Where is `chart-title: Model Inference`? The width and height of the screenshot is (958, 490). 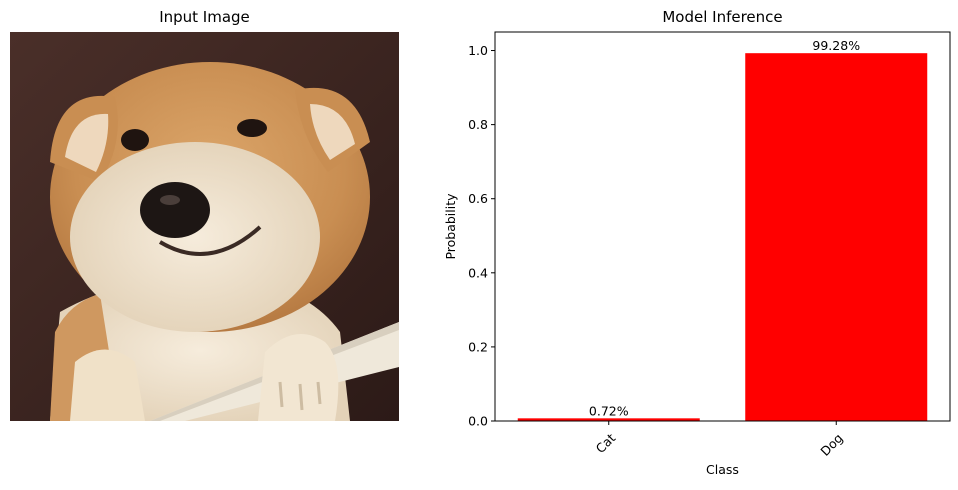
chart-title: Model Inference is located at coordinates (722, 17).